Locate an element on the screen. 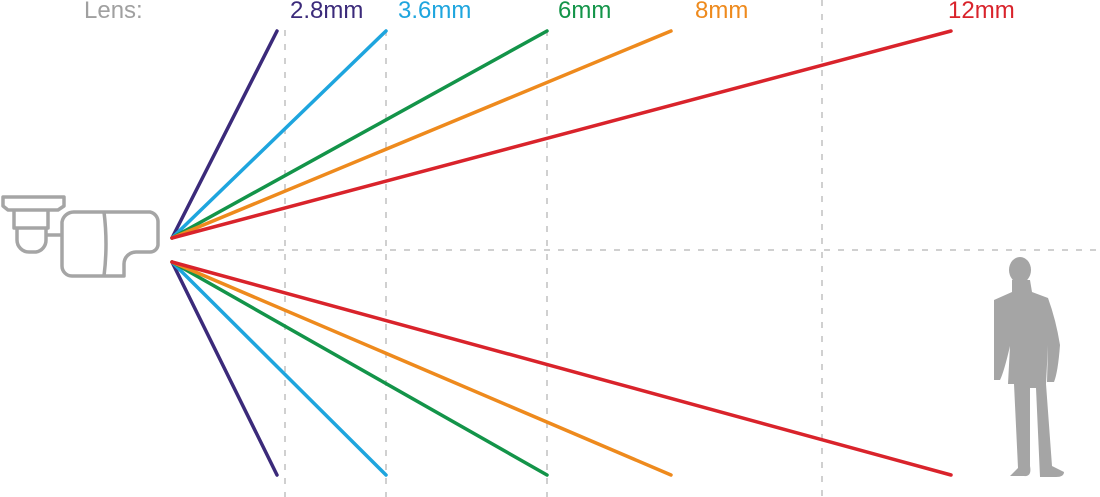 Image resolution: width=1100 pixels, height=497 pixels. fov-line-3-6mm-upper is located at coordinates (279, 134).